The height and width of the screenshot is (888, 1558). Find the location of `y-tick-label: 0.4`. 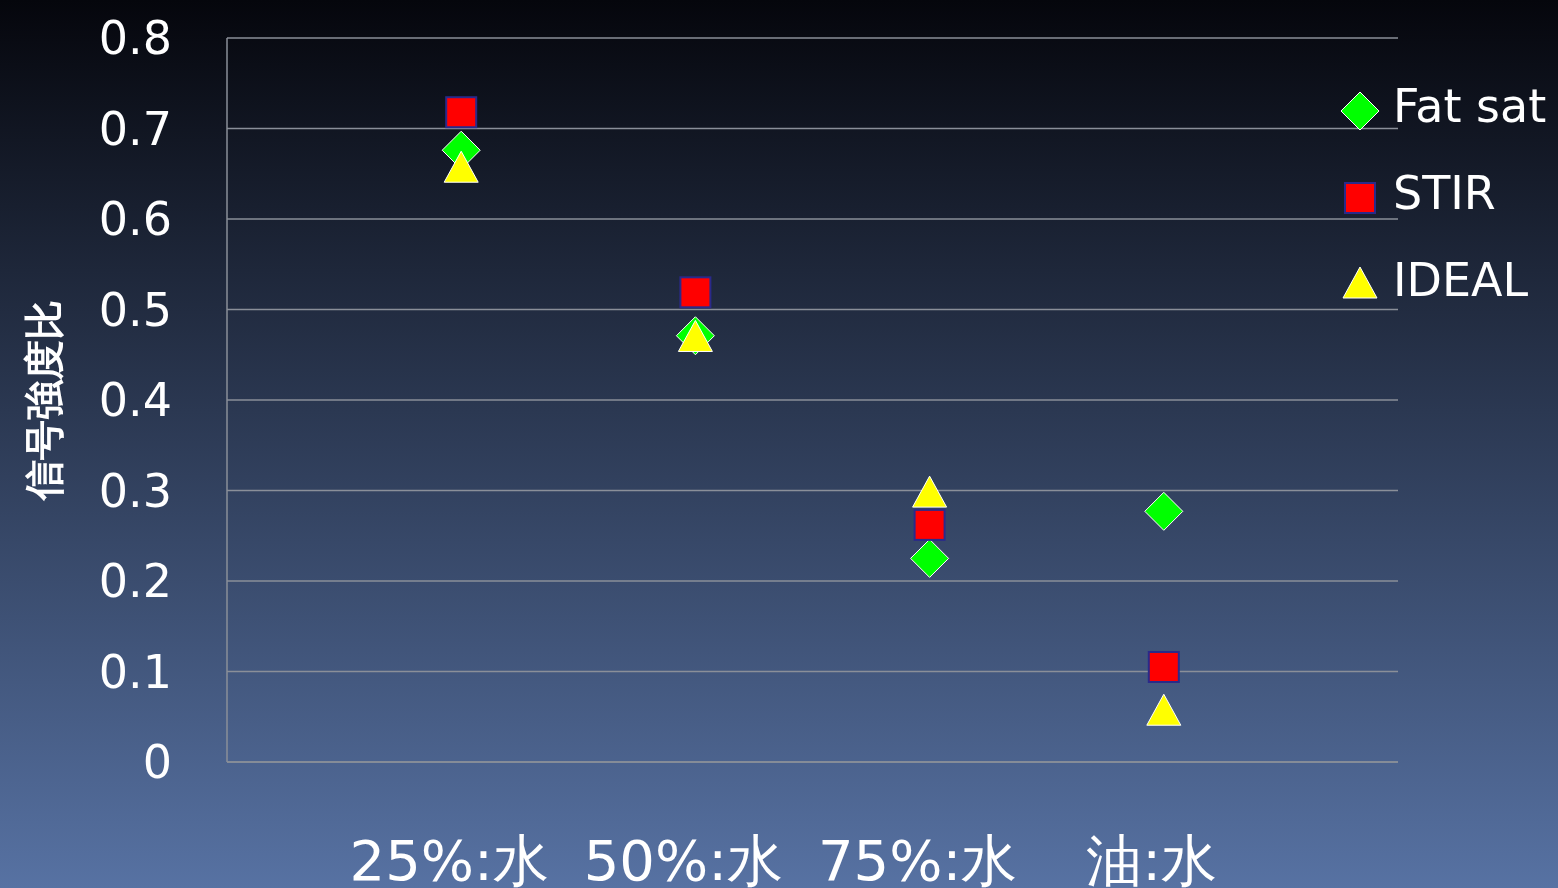

y-tick-label: 0.4 is located at coordinates (135, 400).